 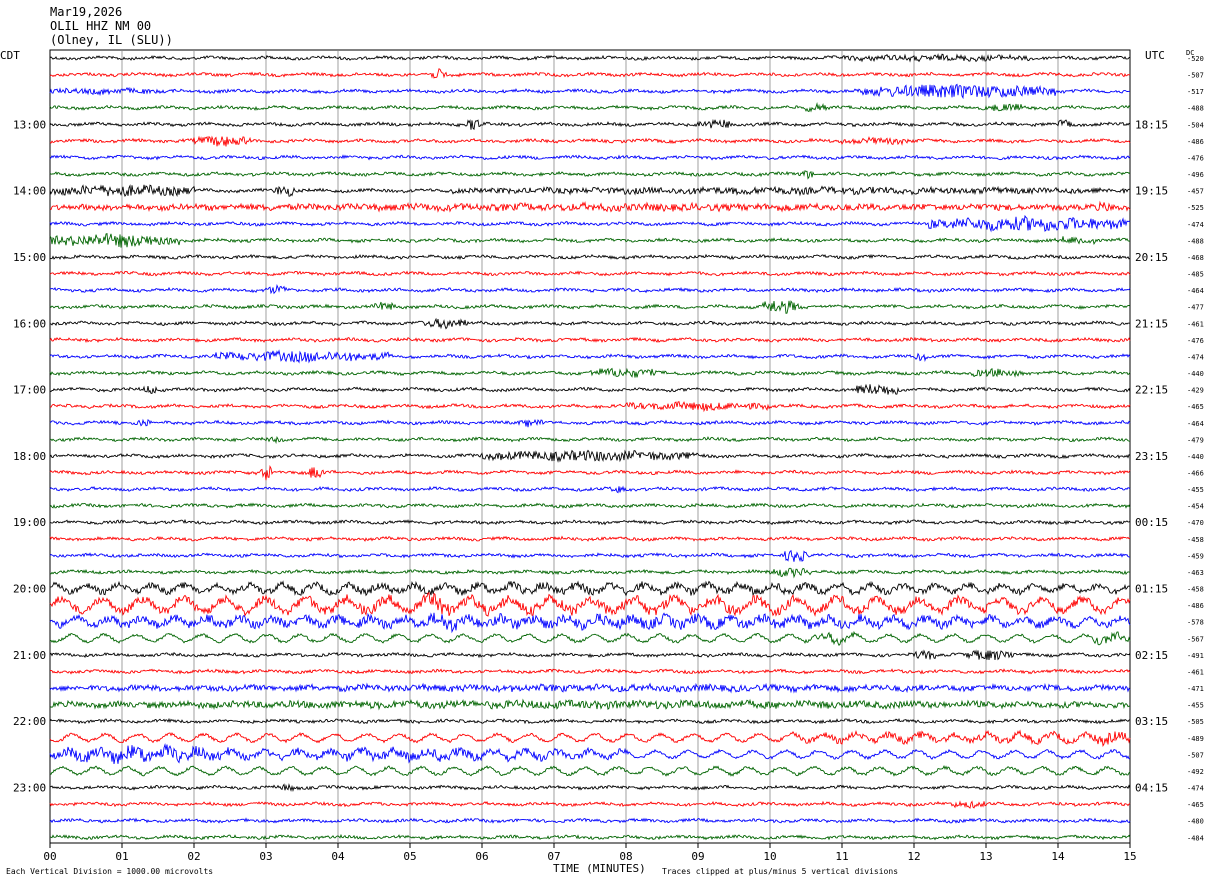 I want to click on dc-offset-header: DC, so click(x=1190, y=53).